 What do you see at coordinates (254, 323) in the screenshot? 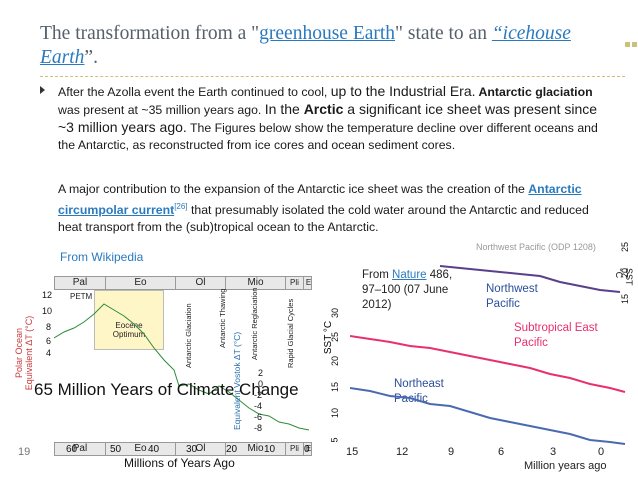
I see `event-label: Antarctic Reglaciation` at bounding box center [254, 323].